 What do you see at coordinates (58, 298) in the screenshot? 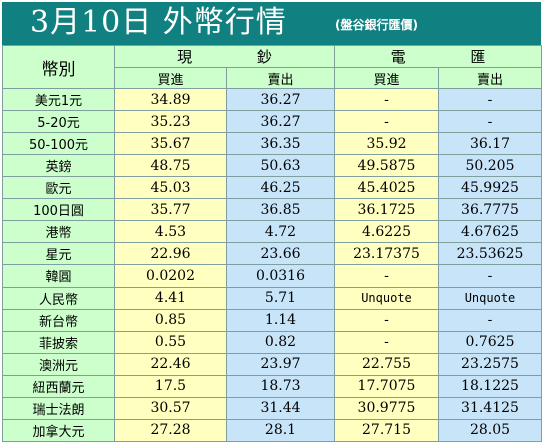
I see `currency-name: 人民幣` at bounding box center [58, 298].